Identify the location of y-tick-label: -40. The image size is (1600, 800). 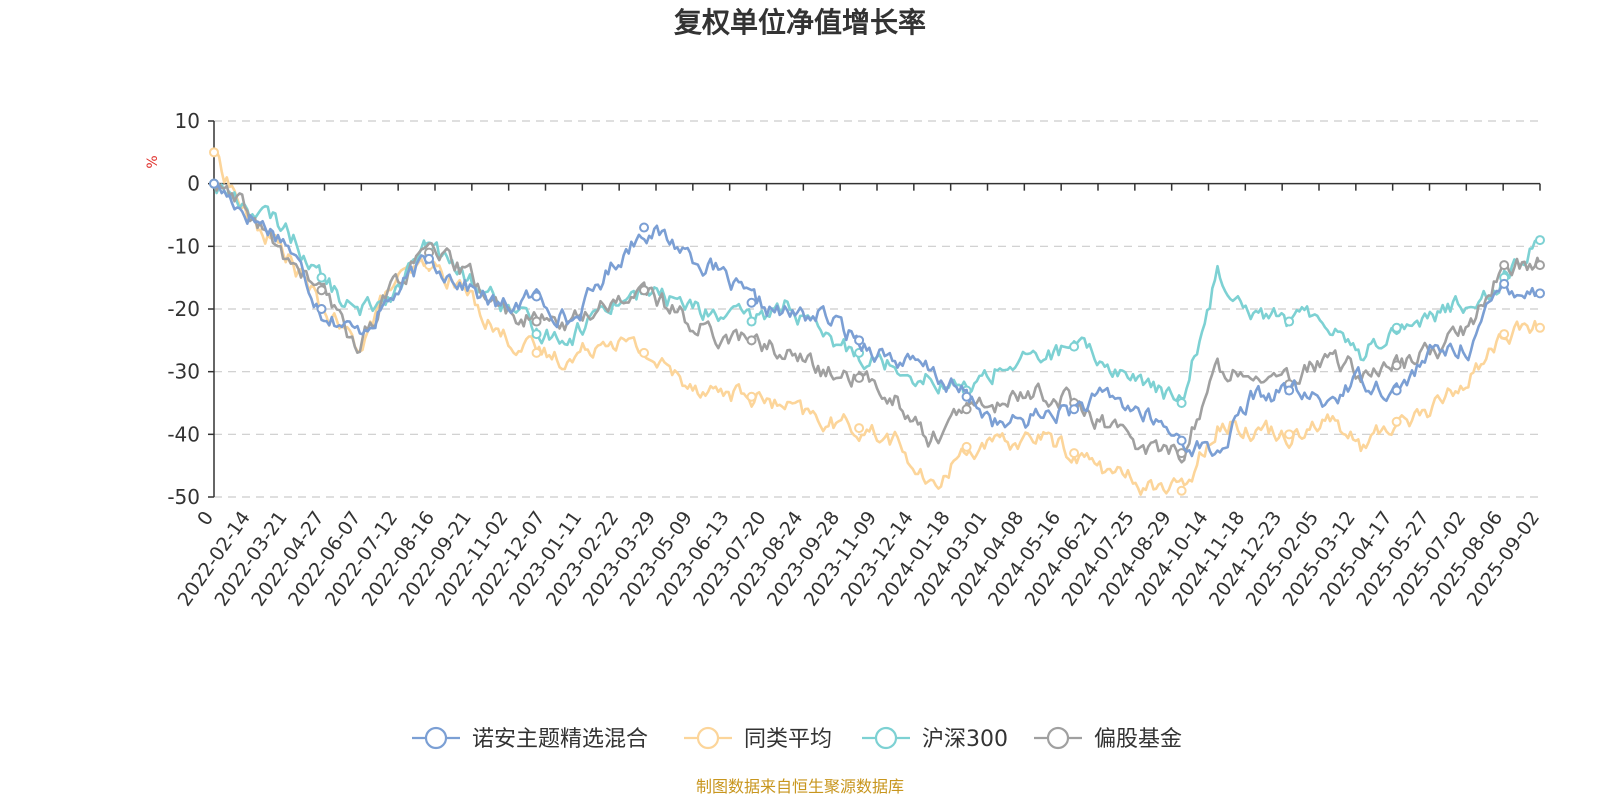
(183, 434).